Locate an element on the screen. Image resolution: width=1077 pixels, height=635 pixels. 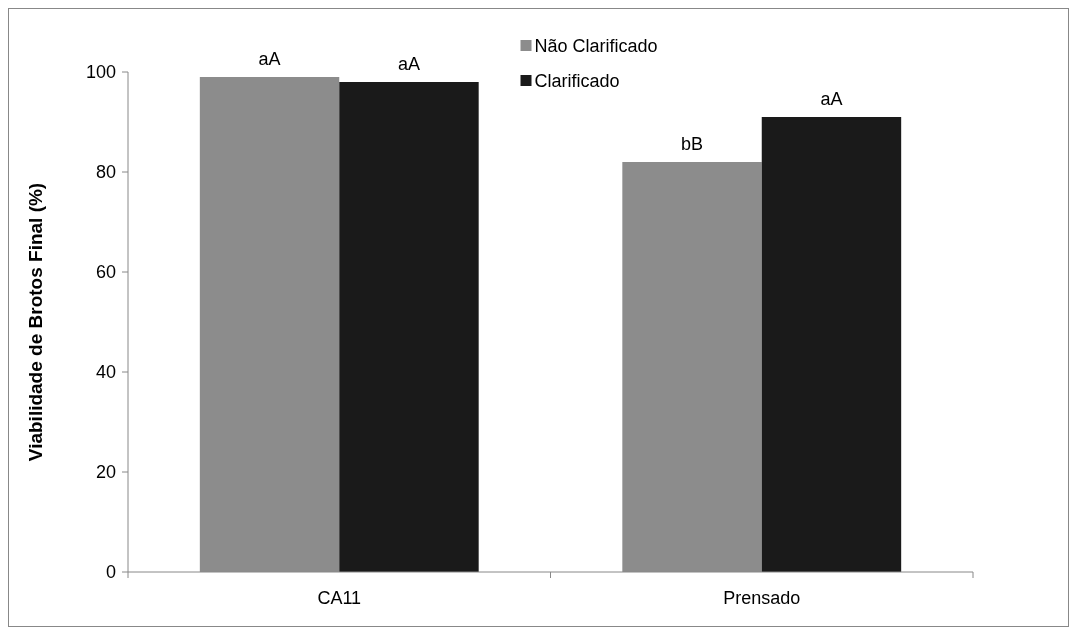
data-label: bB is located at coordinates (692, 144).